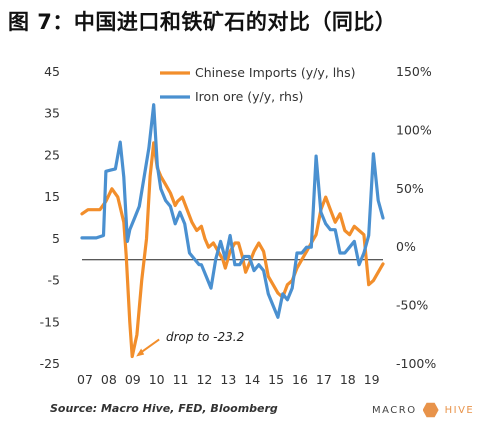 The image size is (497, 436). I want to click on y-left-tick-label: 15, so click(52, 196).